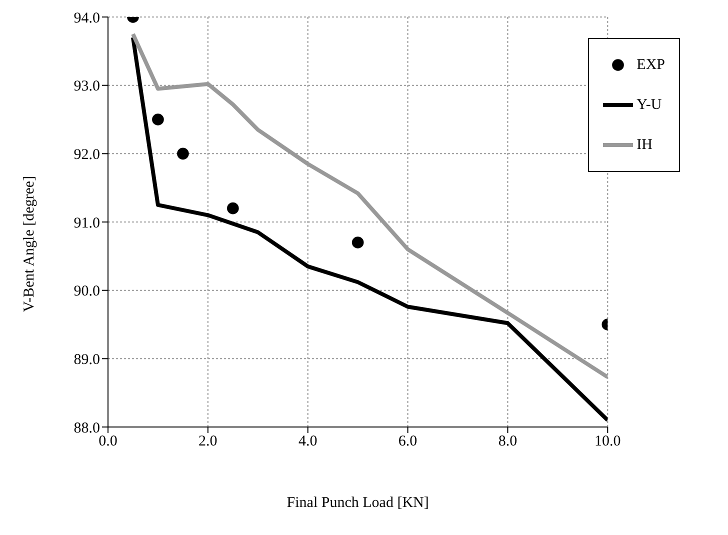 The image size is (728, 535). What do you see at coordinates (87, 428) in the screenshot?
I see `y-tick-label: 88.0` at bounding box center [87, 428].